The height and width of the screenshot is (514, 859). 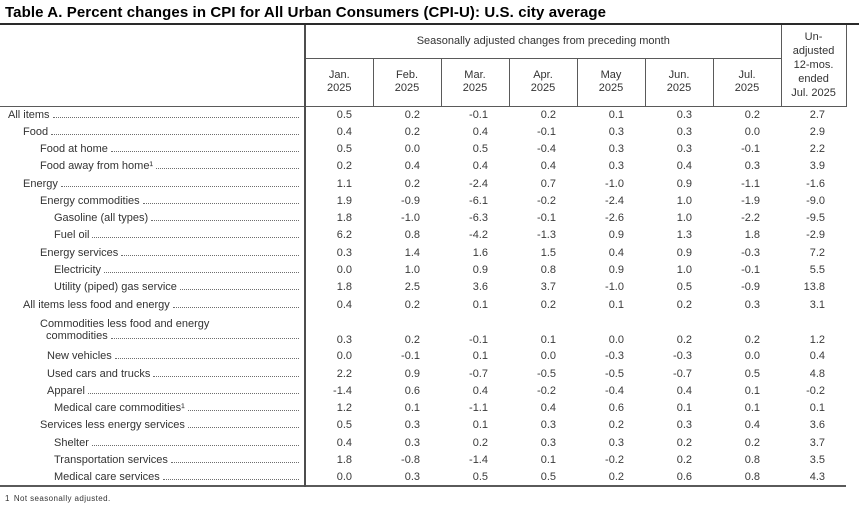 I want to click on value-cell: -0.9, so click(x=410, y=200).